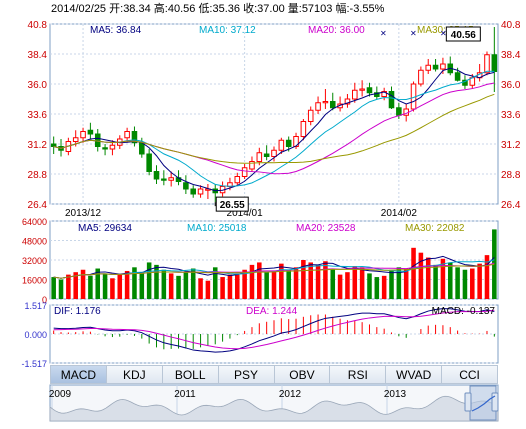  Describe the element at coordinates (232, 204) in the screenshot. I see `low-marker-box` at that location.